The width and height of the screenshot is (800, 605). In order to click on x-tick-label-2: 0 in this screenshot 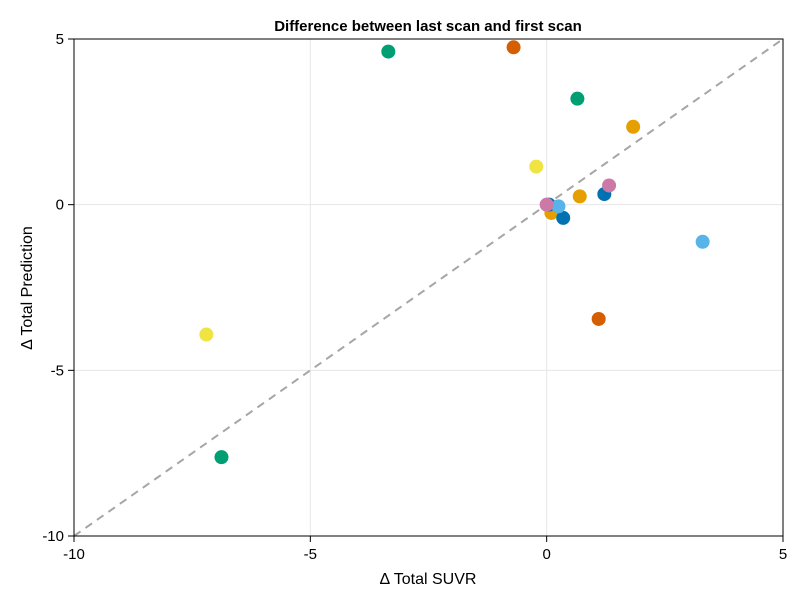, I will do `click(546, 554)`.